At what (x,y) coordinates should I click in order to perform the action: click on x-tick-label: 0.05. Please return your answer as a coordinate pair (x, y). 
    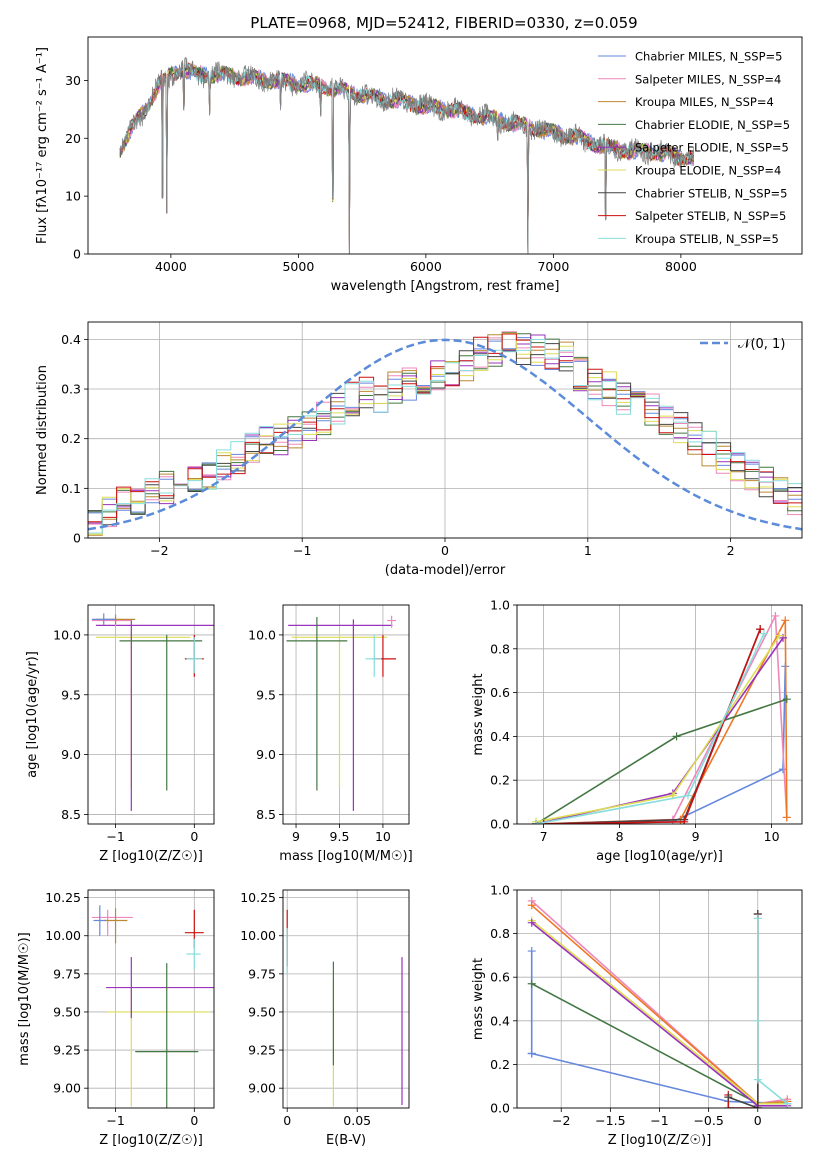
    Looking at the image, I should click on (357, 1120).